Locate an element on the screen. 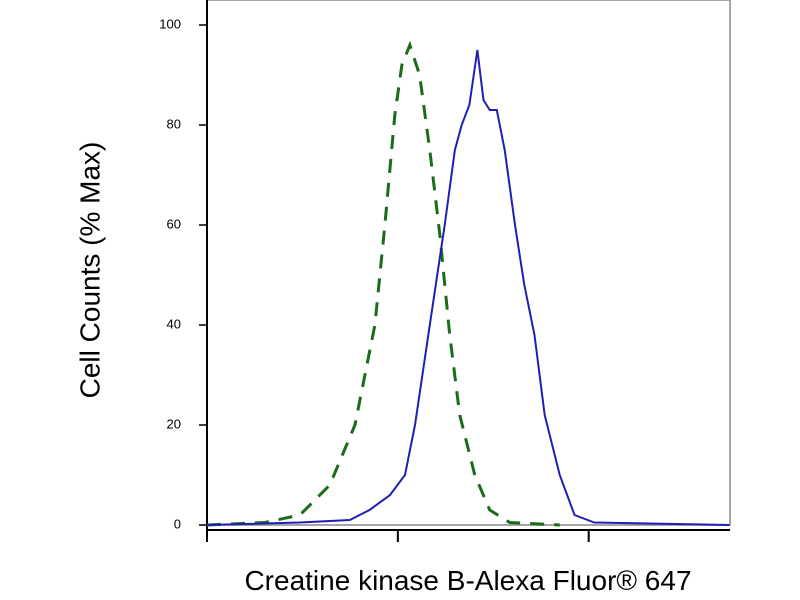 This screenshot has width=800, height=600. y-tick-label: 40 is located at coordinates (174, 323).